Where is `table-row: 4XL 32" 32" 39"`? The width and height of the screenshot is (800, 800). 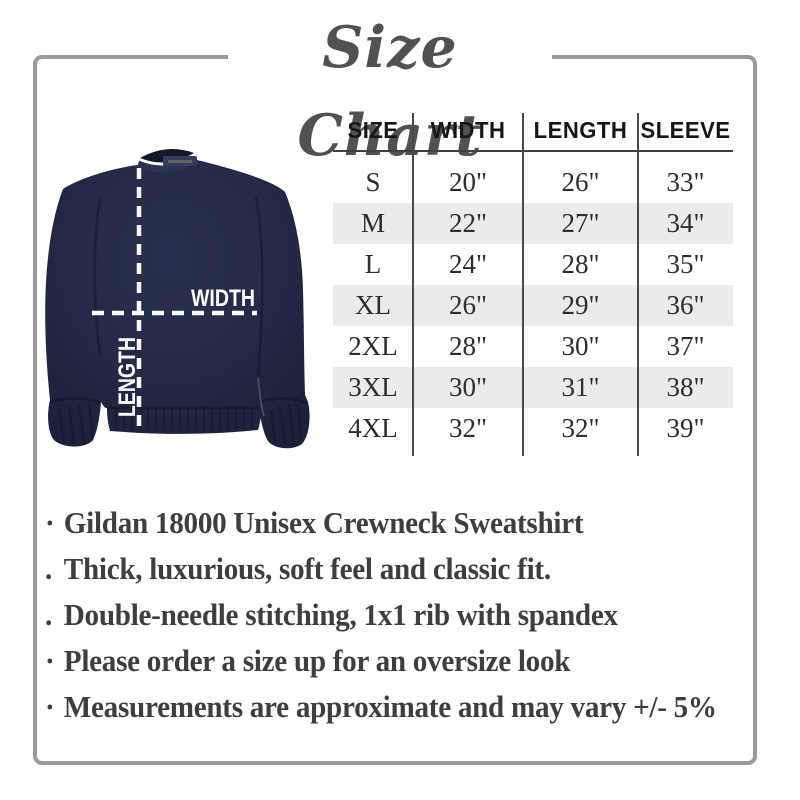 table-row: 4XL 32" 32" 39" is located at coordinates (533, 428).